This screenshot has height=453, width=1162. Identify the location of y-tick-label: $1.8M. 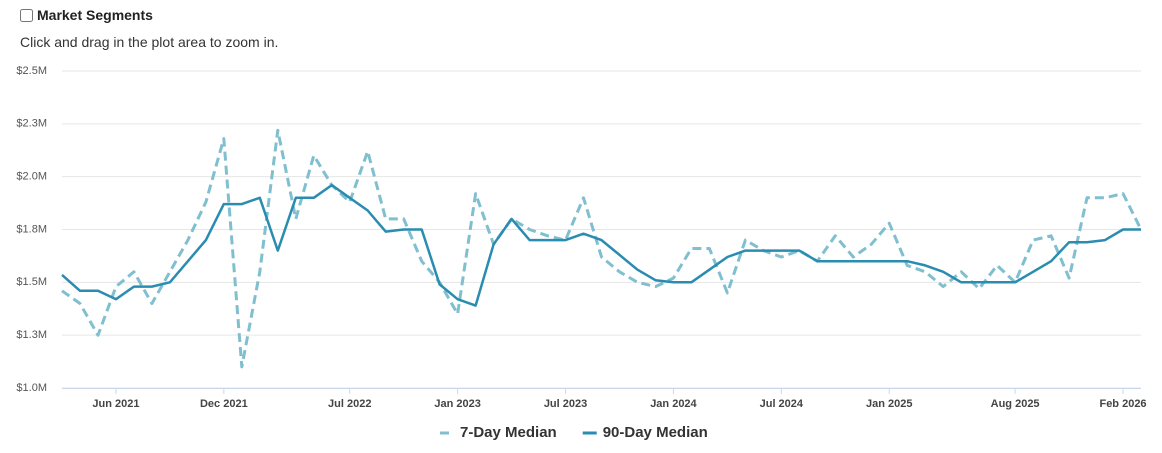
(31, 229).